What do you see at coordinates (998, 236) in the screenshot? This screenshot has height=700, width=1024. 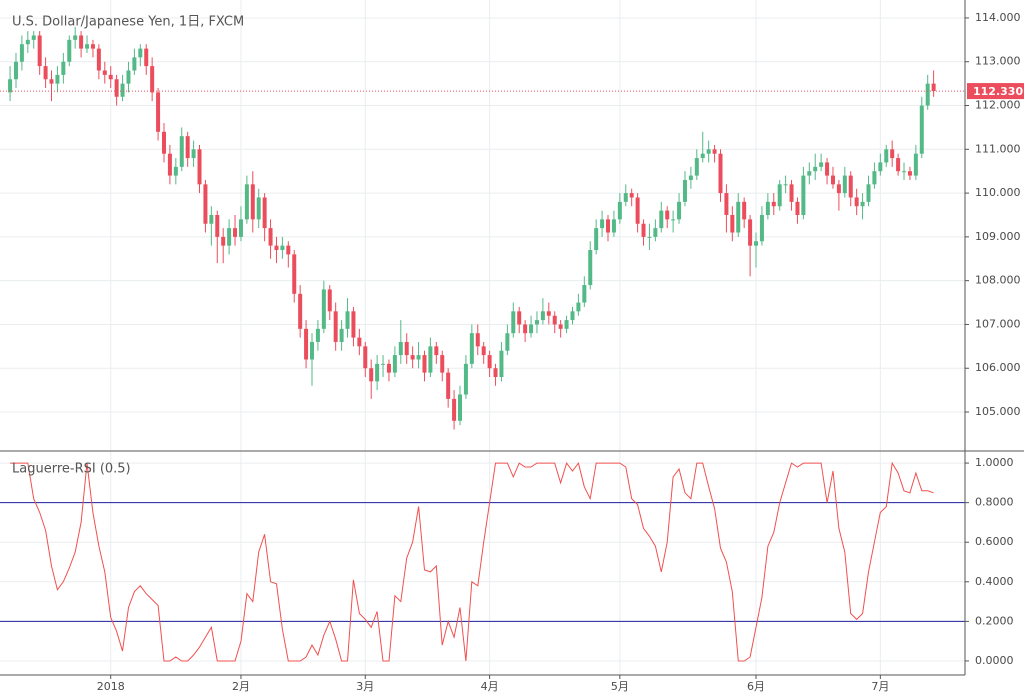 I see `y-tick-label: 109.000` at bounding box center [998, 236].